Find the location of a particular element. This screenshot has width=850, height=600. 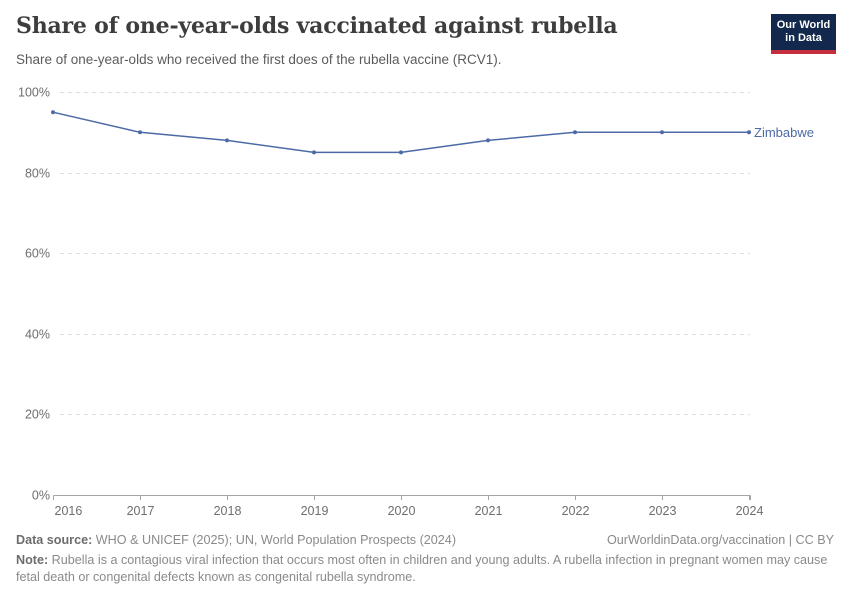

y-axis-tick-label: 40% is located at coordinates (37, 335).